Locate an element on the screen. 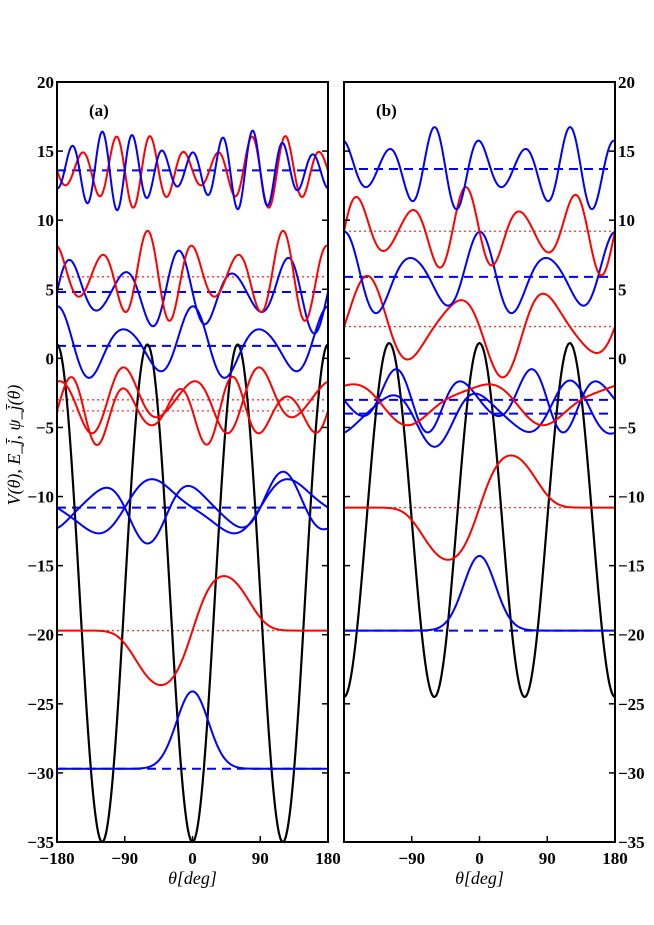 This screenshot has height=925, width=654. x-tick-label: −180 is located at coordinates (56, 858).